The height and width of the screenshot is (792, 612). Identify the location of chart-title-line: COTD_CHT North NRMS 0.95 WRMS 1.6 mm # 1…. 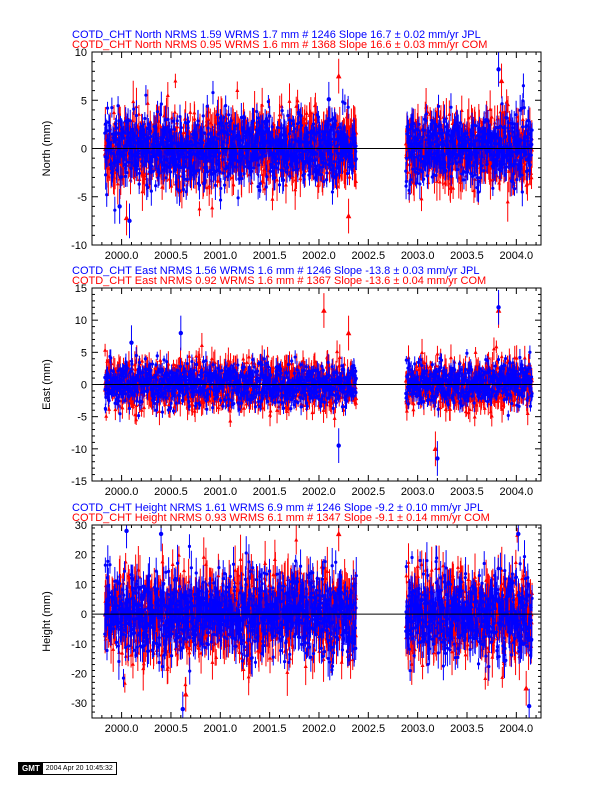
(279, 45).